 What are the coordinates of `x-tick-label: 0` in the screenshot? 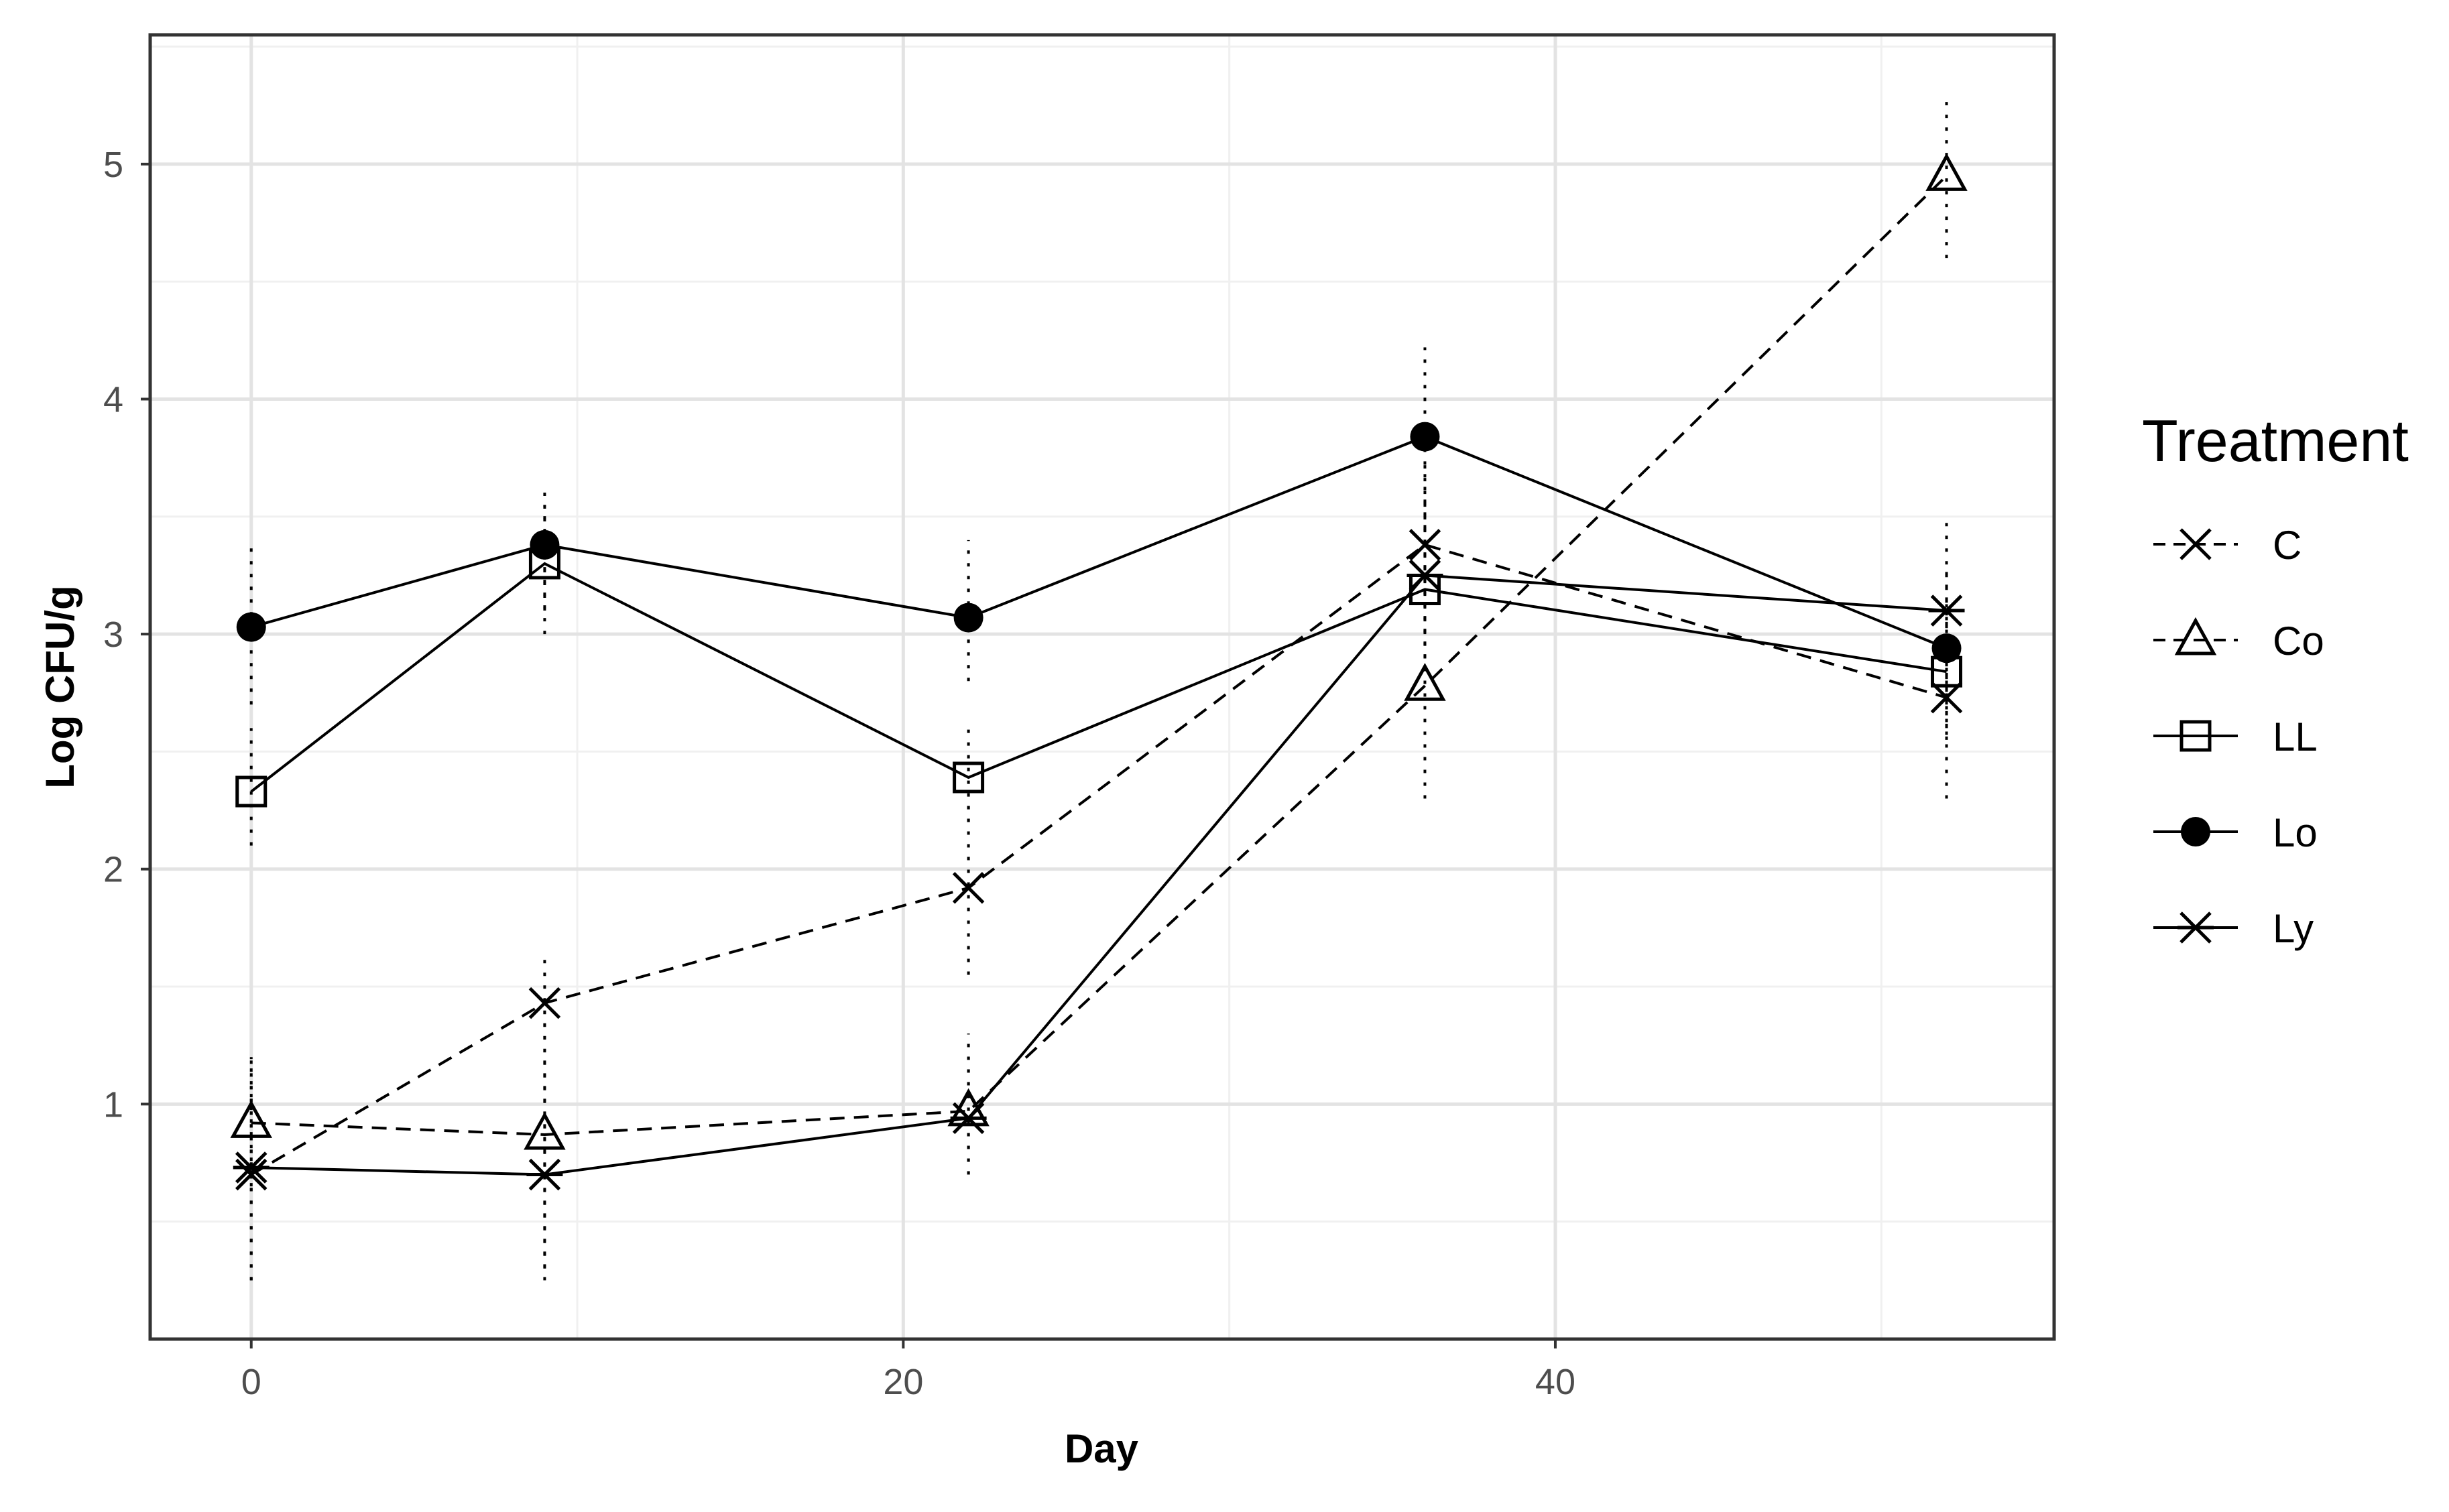 It's located at (251, 1382).